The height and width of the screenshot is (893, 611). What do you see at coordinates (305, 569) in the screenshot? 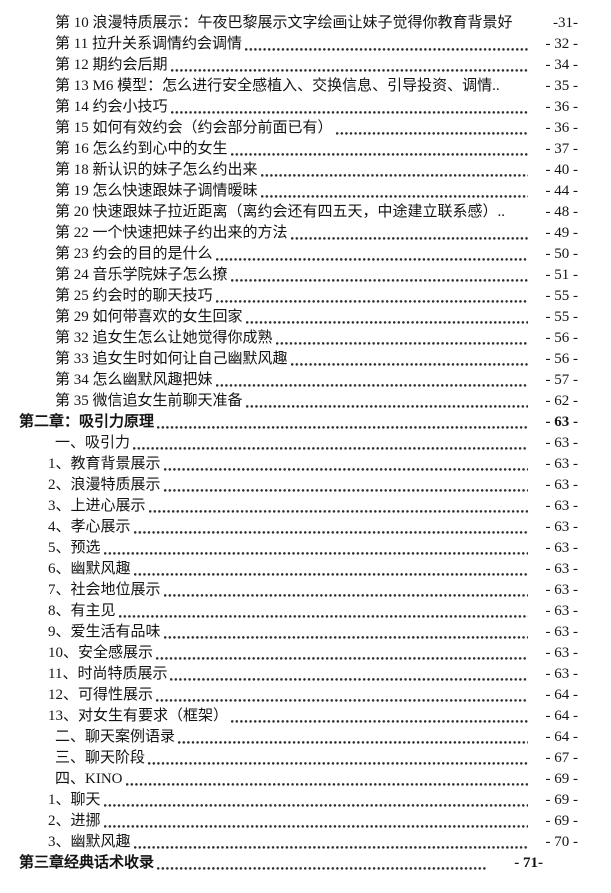
I see `toc-entry: 6、幽默风趣 - 63 -` at bounding box center [305, 569].